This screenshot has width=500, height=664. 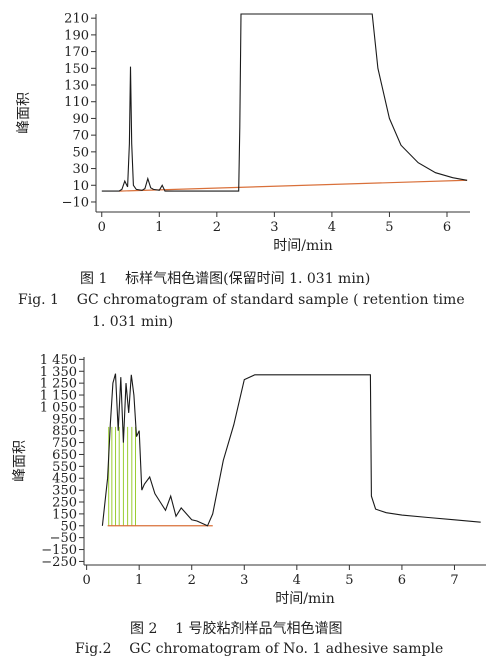 What do you see at coordinates (305, 599) in the screenshot?
I see `chart-2-xlabel: 时间/min` at bounding box center [305, 599].